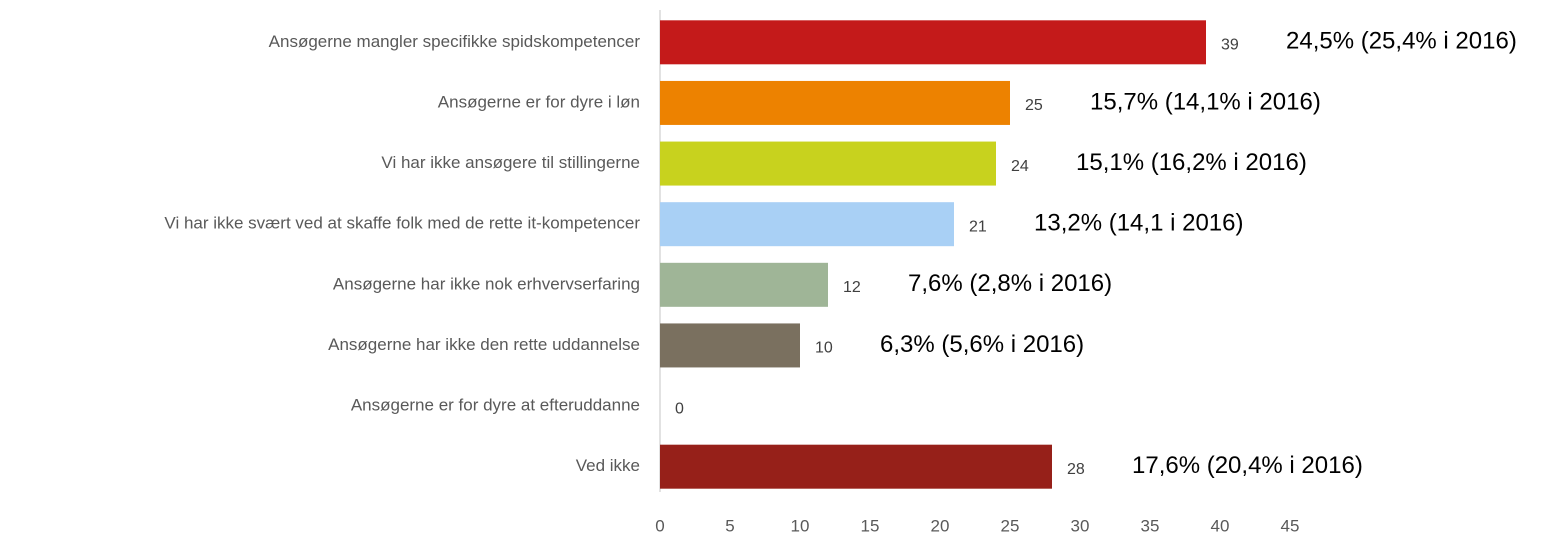 This screenshot has height=537, width=1565. I want to click on x-tick-label: 25, so click(1010, 525).